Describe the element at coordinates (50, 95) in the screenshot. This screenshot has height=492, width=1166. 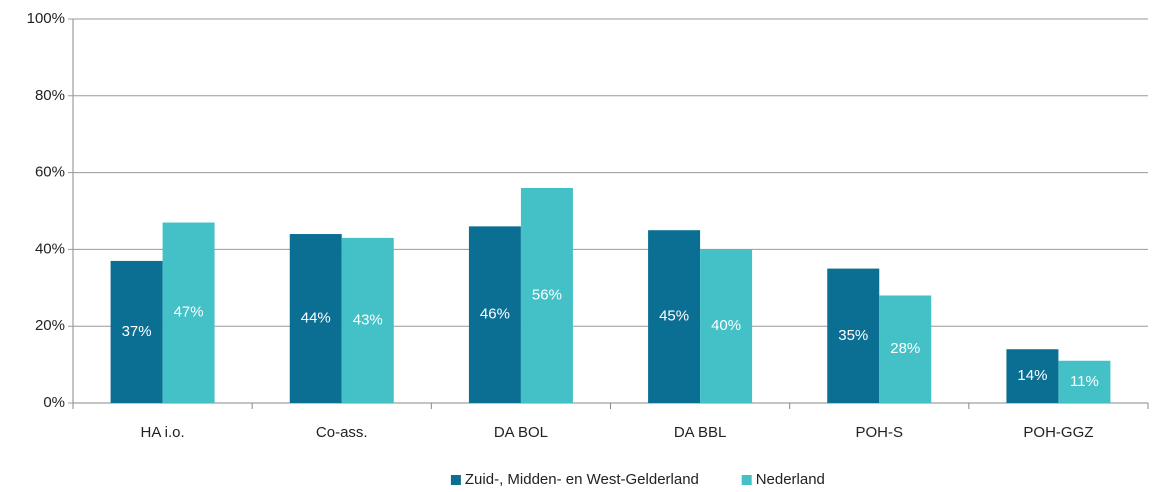
I see `y-tick-label: 80%` at that location.